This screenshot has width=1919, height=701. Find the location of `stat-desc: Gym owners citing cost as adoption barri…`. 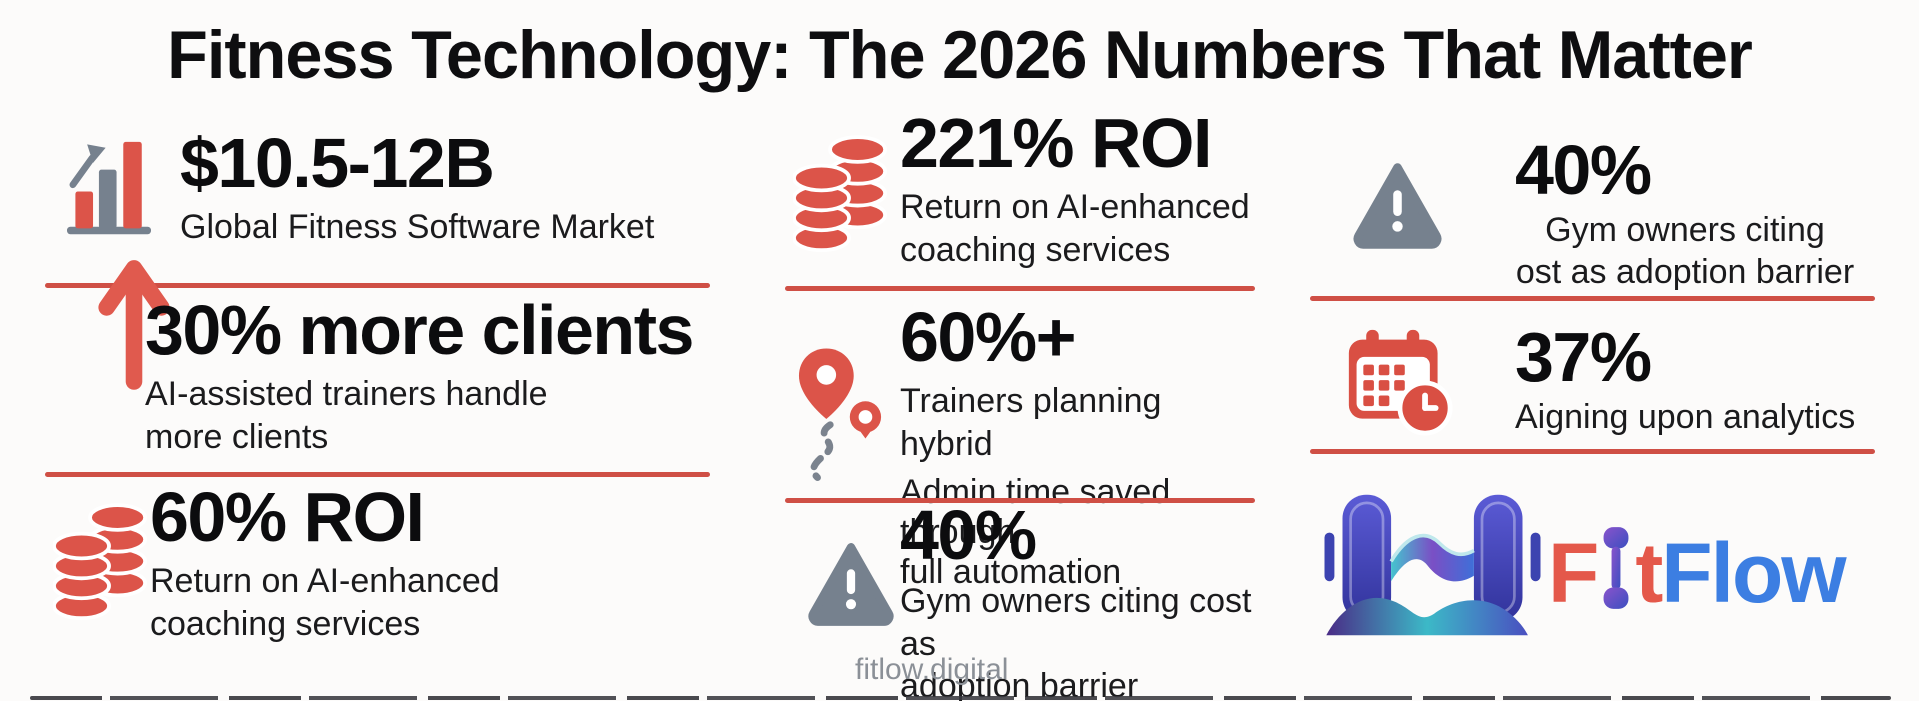

stat-desc: Gym owners citing cost as adoption barri… is located at coordinates (1076, 641).